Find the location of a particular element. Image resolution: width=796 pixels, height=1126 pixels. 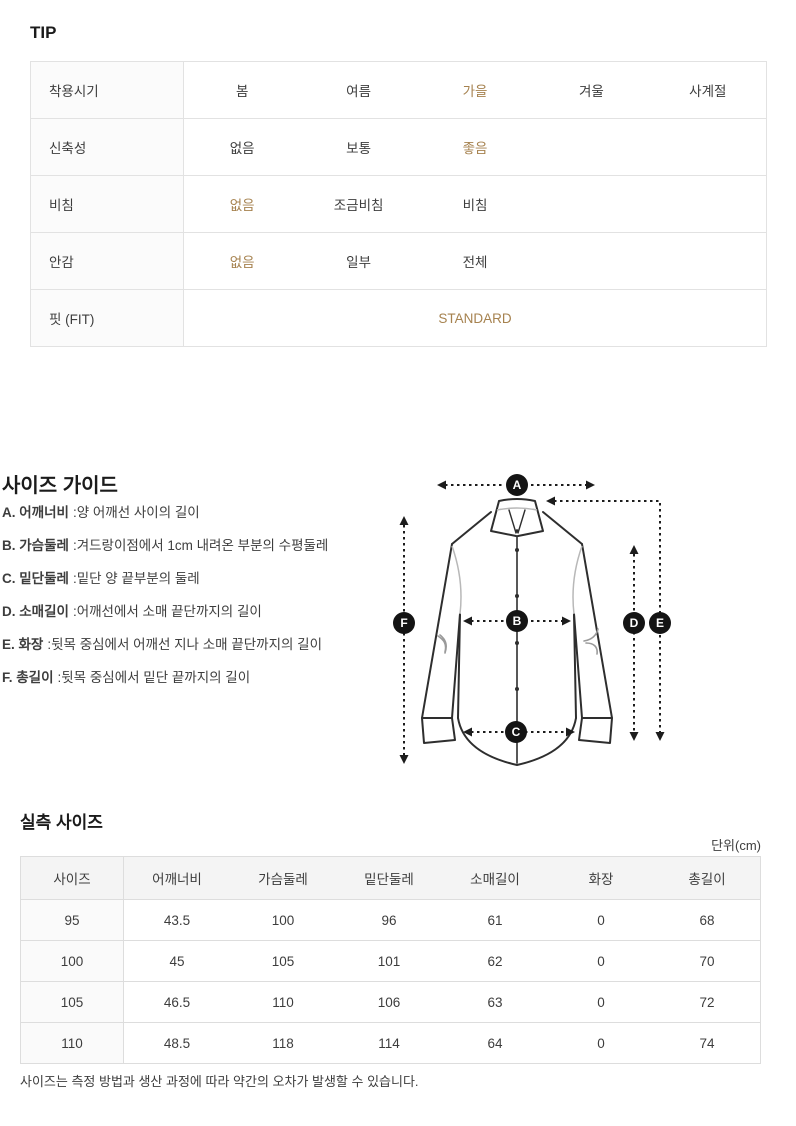

badge-d: D is located at coordinates (634, 623).